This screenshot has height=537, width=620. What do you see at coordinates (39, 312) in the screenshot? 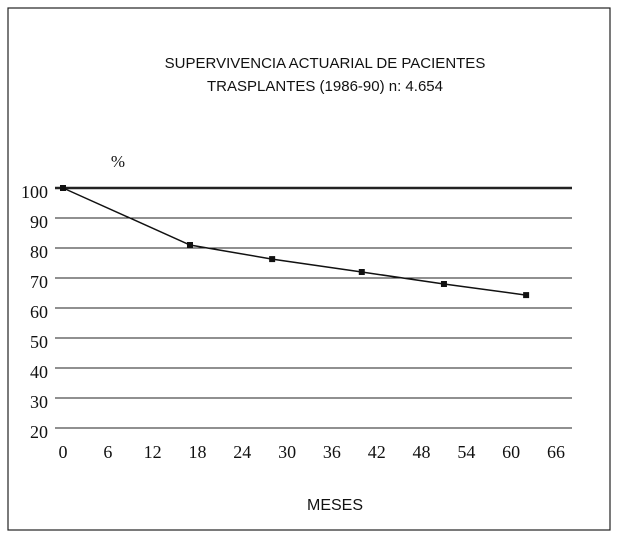
I see `y-tick-label: 60` at bounding box center [39, 312].